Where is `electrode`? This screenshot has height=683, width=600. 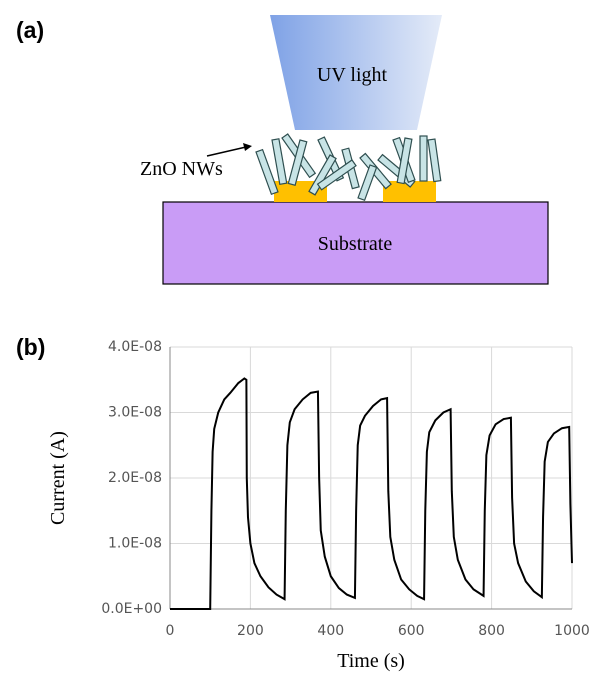
electrode is located at coordinates (409, 191).